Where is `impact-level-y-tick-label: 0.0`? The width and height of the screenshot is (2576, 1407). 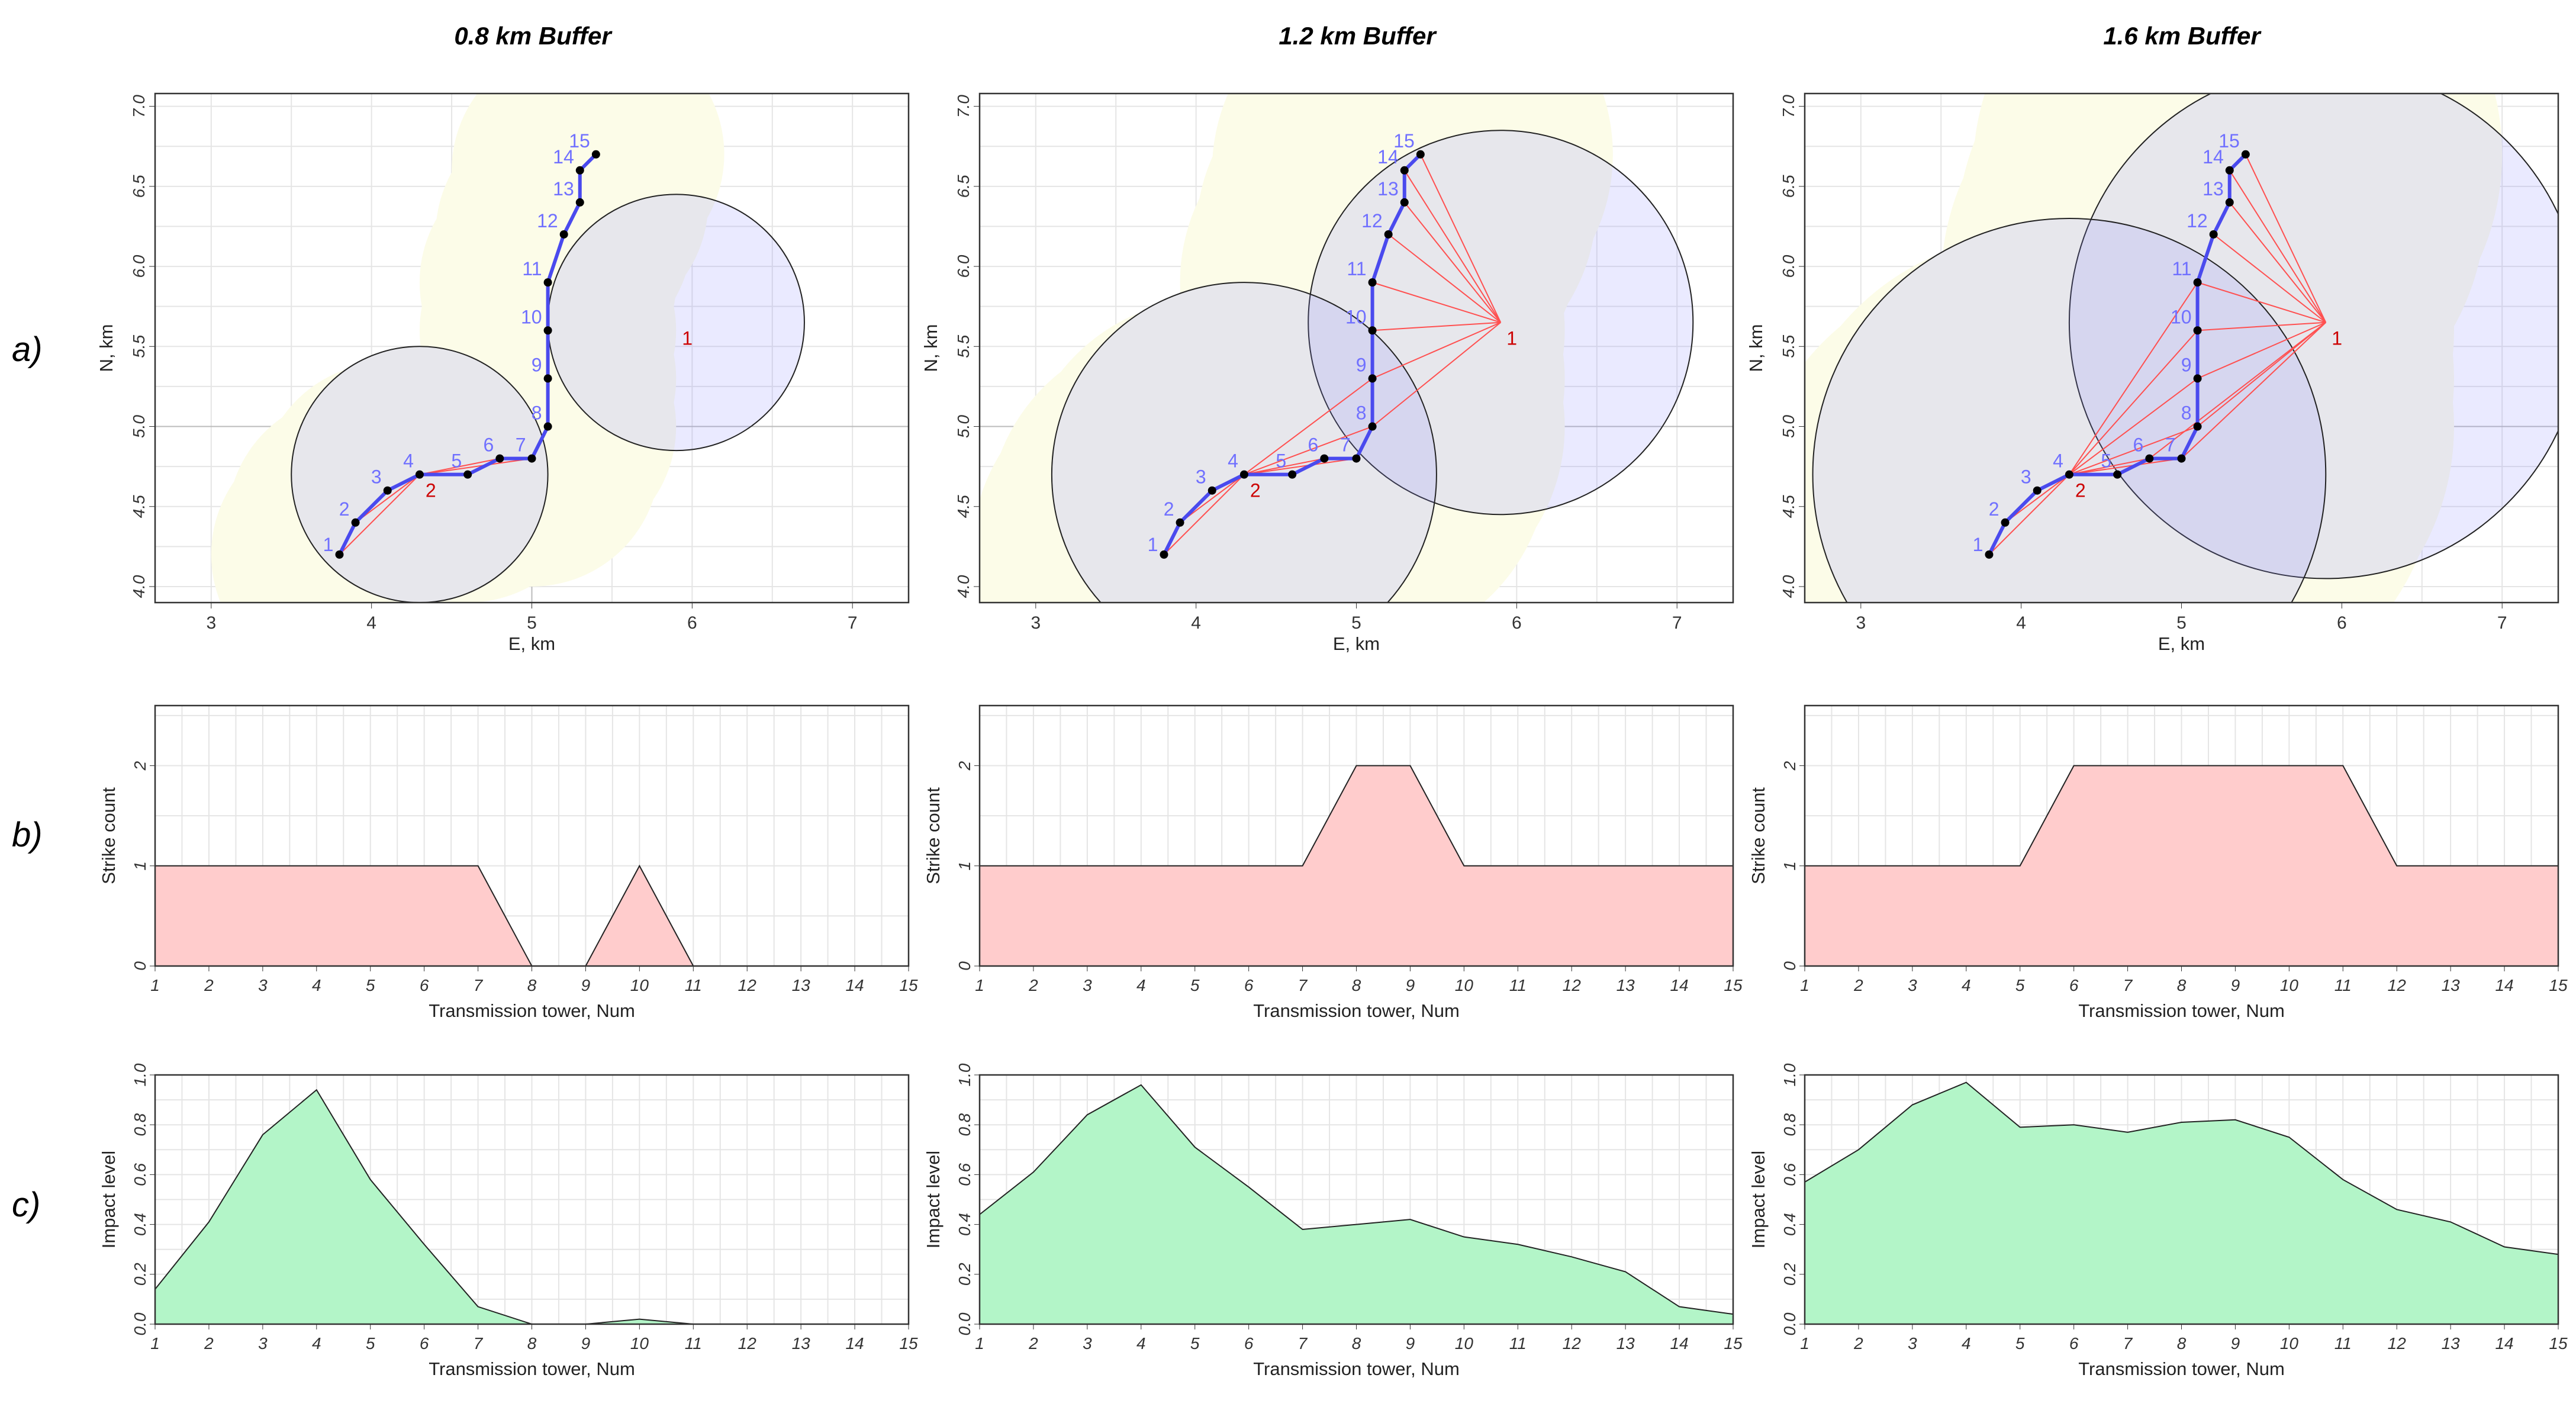
impact-level-y-tick-label: 0.0 is located at coordinates (140, 1323).